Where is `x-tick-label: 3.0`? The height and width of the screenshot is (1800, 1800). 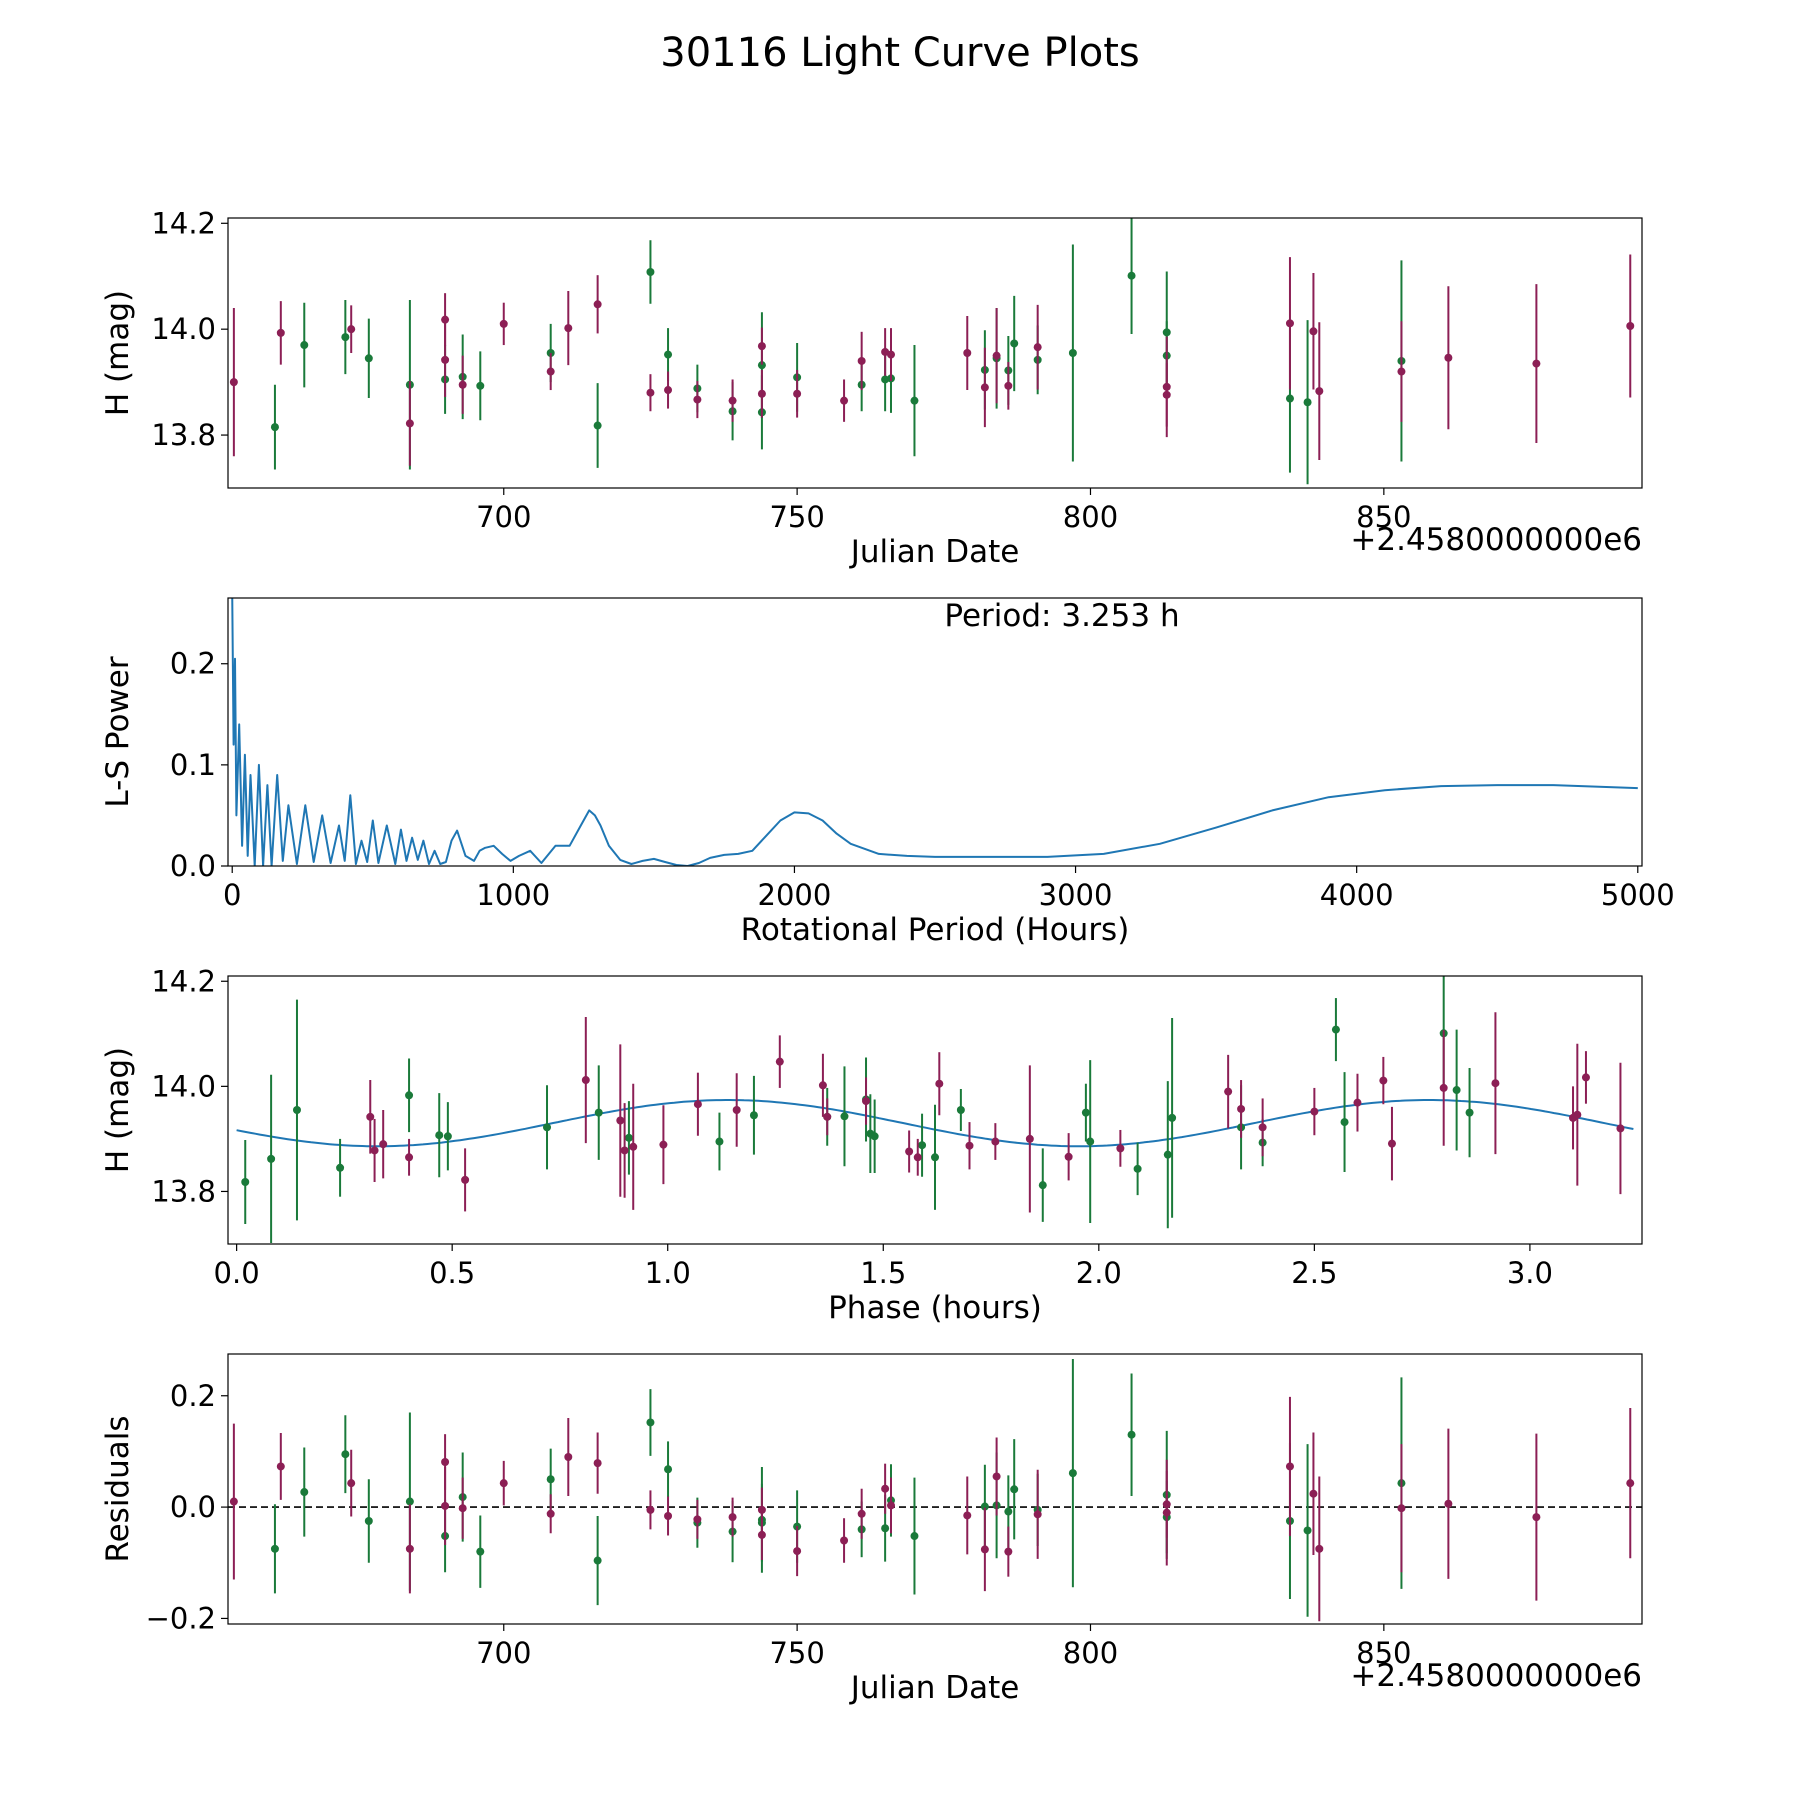 x-tick-label: 3.0 is located at coordinates (1530, 1273).